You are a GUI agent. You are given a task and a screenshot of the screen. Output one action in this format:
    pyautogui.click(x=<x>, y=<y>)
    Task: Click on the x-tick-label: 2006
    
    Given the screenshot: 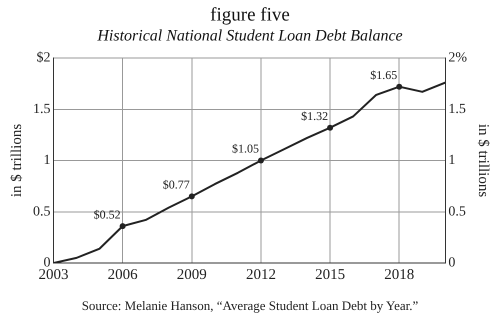 What is the action you would take?
    pyautogui.click(x=123, y=274)
    